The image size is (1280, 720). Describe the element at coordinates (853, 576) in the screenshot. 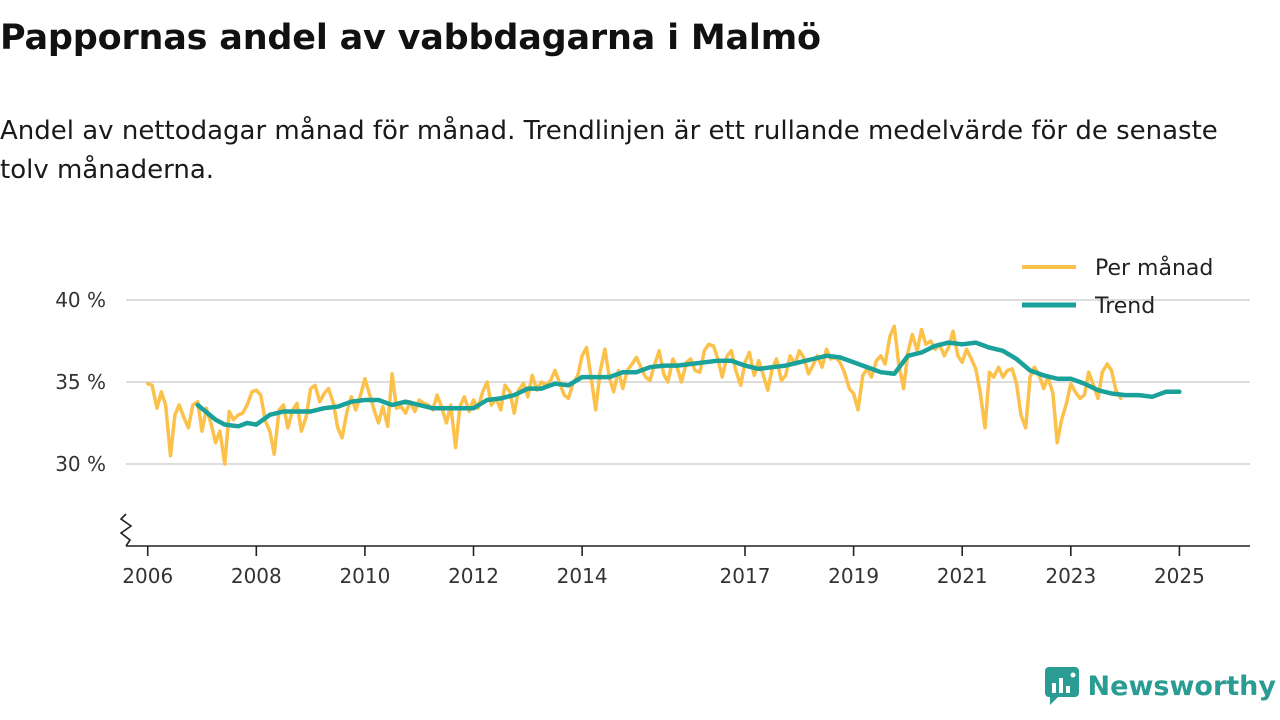

I see `x-tick-label: 2019` at that location.